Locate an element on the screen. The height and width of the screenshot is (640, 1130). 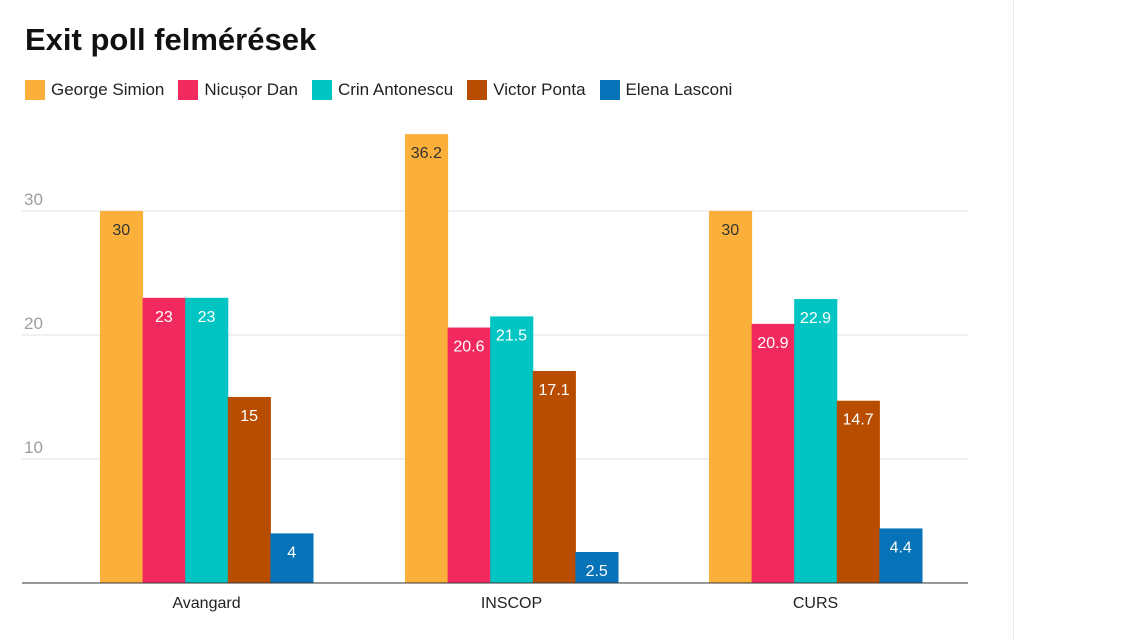
data-label: 22.9 is located at coordinates (815, 318).